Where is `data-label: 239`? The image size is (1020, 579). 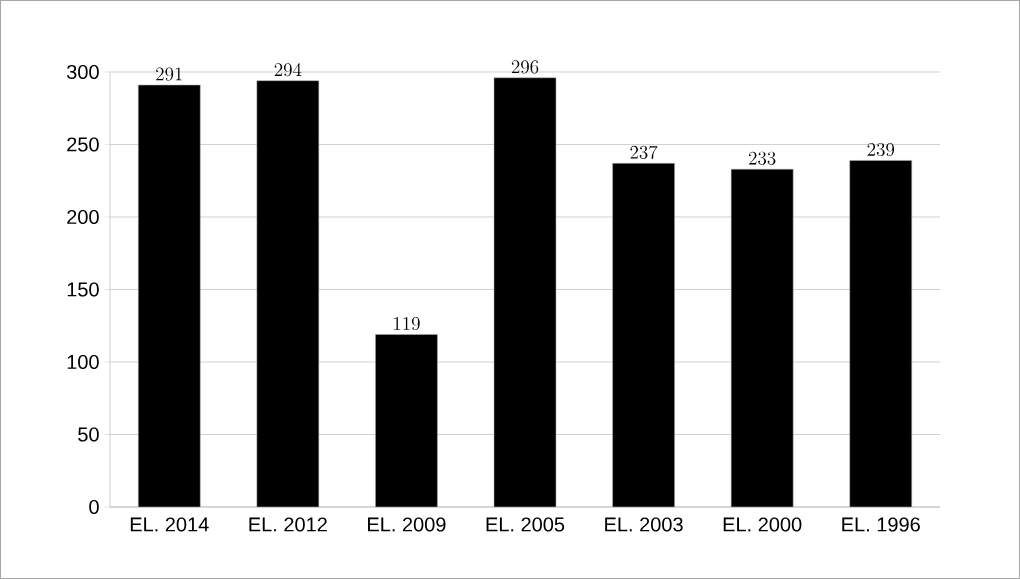
data-label: 239 is located at coordinates (881, 149).